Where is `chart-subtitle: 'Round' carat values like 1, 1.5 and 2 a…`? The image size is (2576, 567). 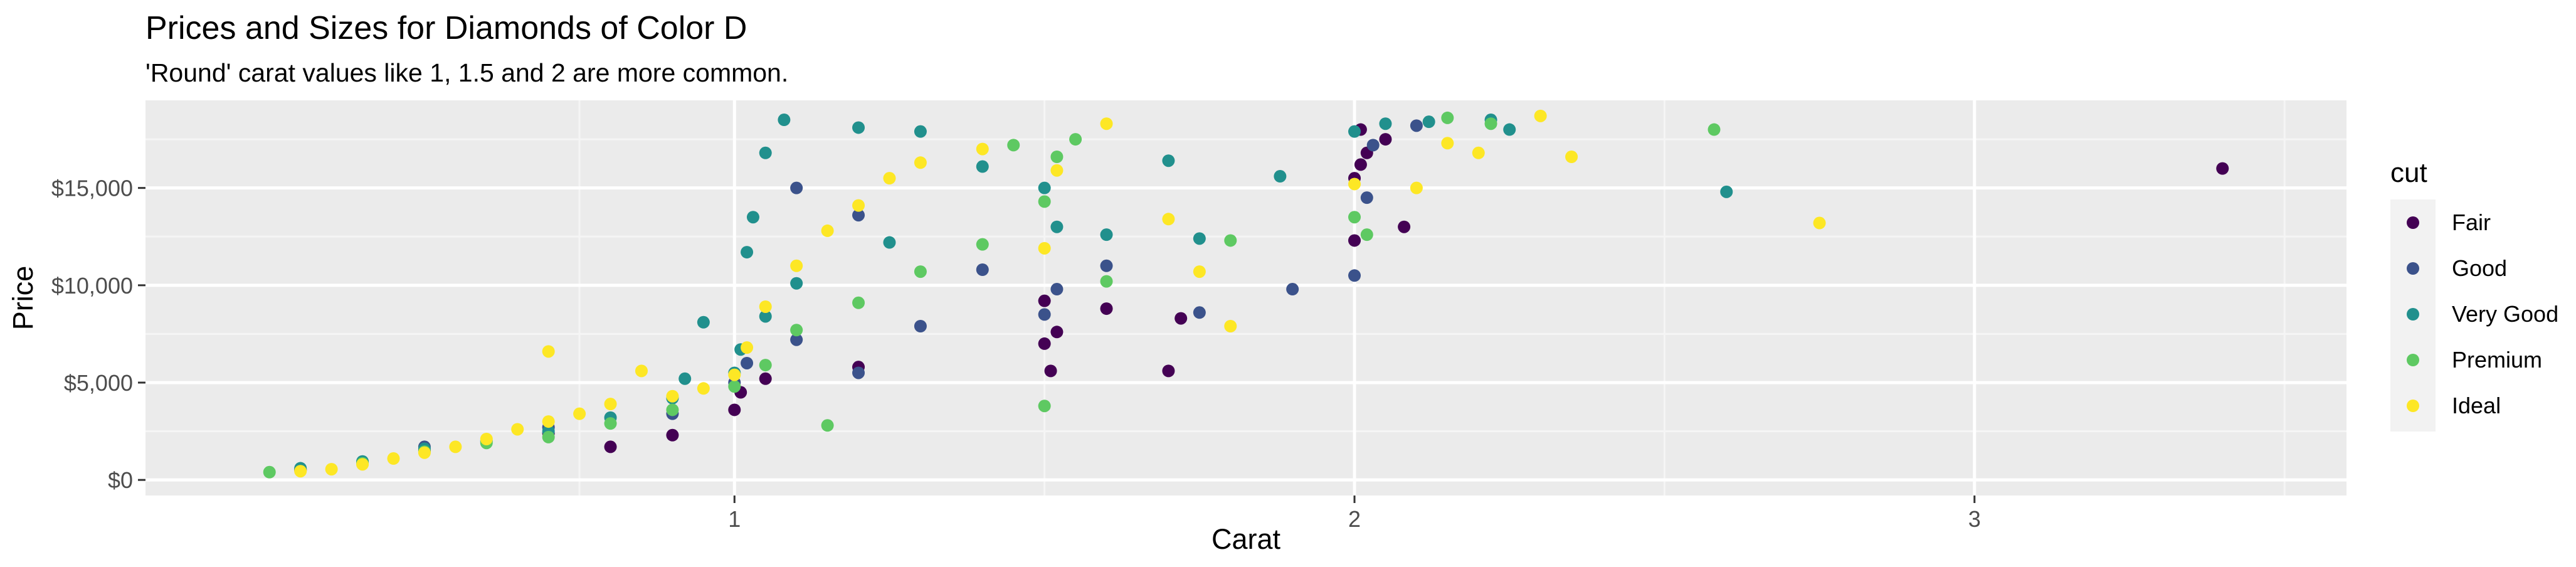
chart-subtitle: 'Round' carat values like 1, 1.5 and 2 a… is located at coordinates (467, 72).